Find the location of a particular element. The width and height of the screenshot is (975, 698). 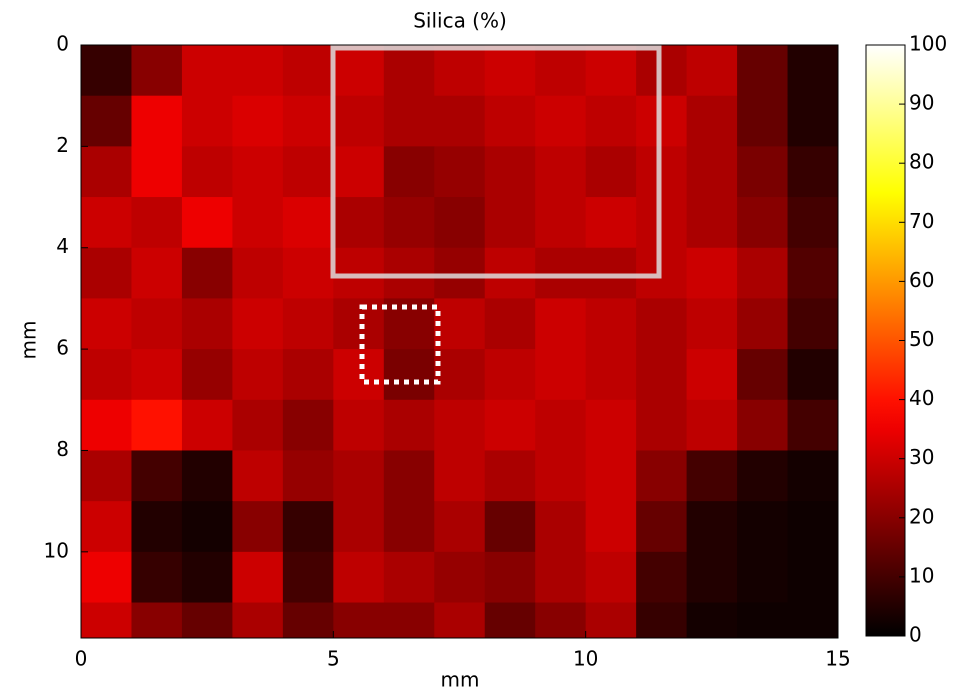

y-axis-label: mm is located at coordinates (29, 340).